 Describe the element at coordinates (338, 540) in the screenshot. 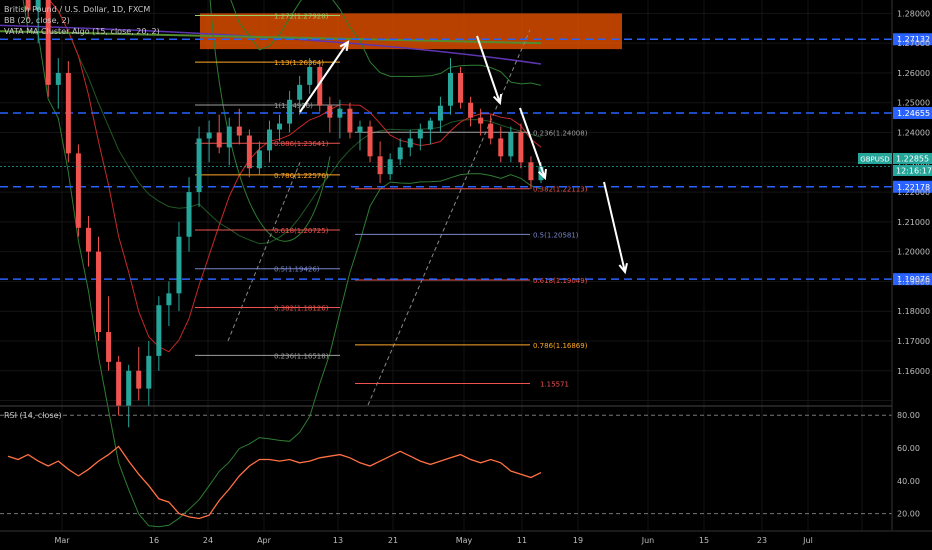

I see `time-tick-label: 13` at that location.